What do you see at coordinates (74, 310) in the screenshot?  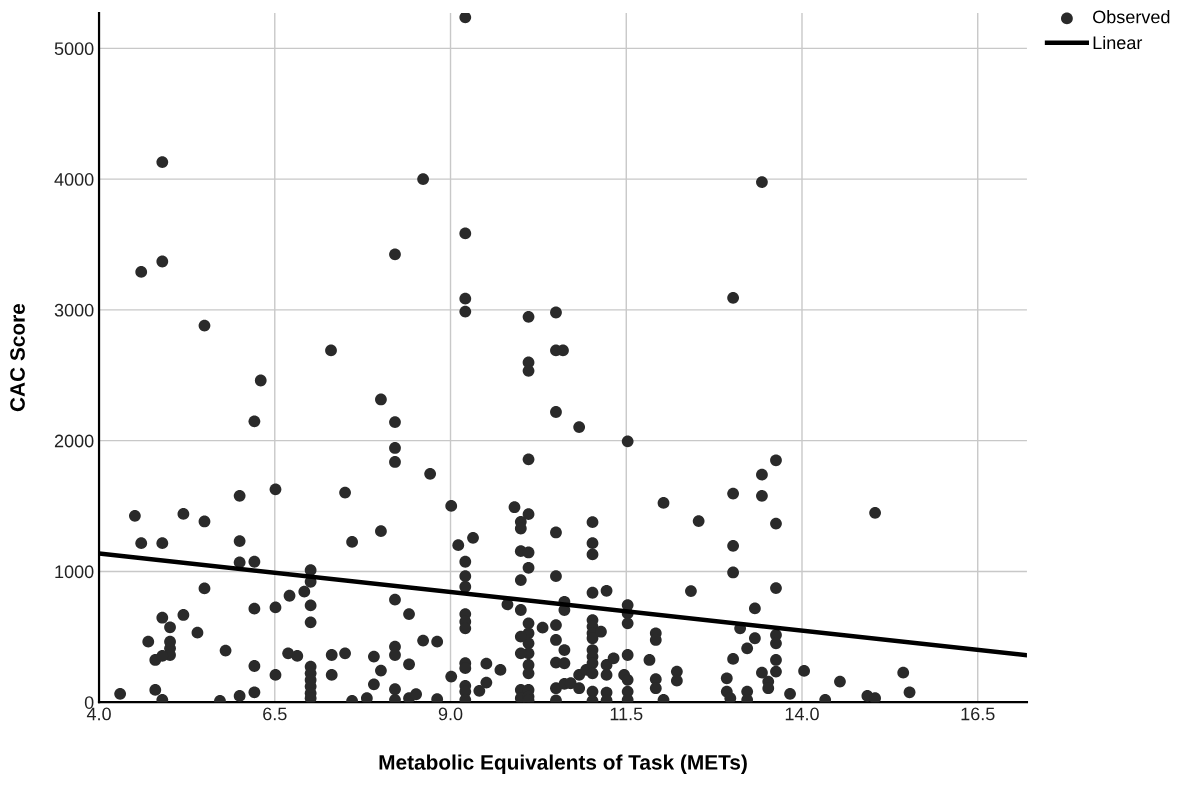 I see `y-tick-label: 3000` at bounding box center [74, 310].